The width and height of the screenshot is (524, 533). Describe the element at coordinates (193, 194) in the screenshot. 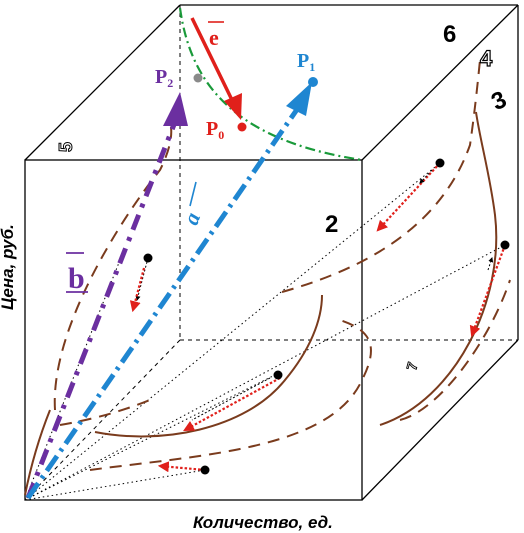

I see `a-overbar` at that location.